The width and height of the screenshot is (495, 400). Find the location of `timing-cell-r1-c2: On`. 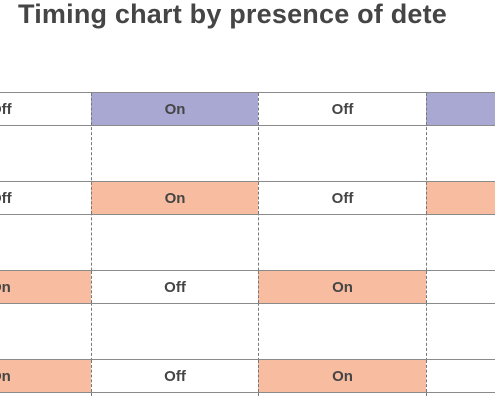

timing-cell-r1-c2: On is located at coordinates (174, 109).